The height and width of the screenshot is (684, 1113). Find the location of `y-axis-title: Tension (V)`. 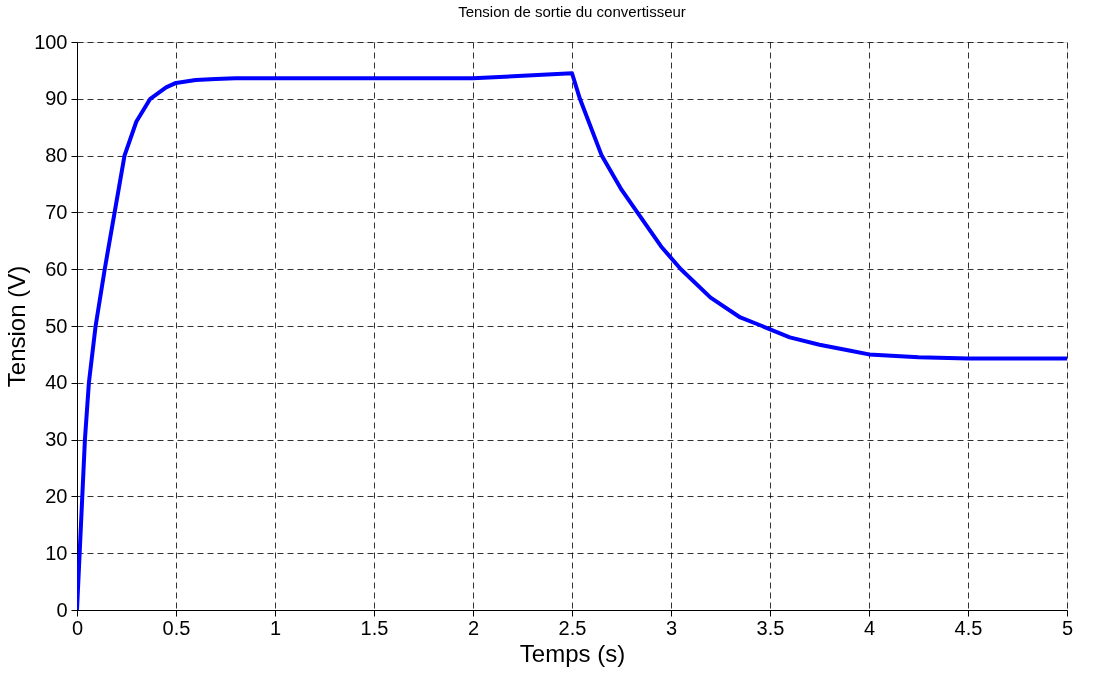

y-axis-title: Tension (V) is located at coordinates (17, 326).